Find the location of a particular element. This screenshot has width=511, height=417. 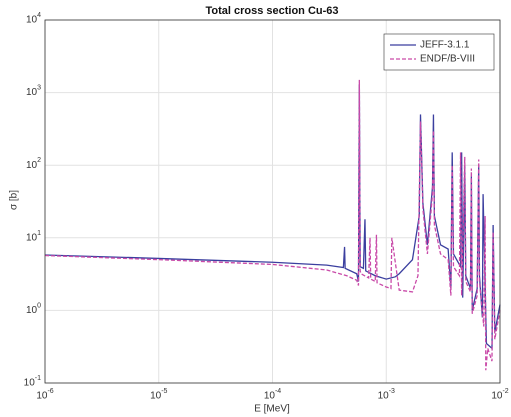

legend-label: JEFF-3.1.1 is located at coordinates (445, 45).